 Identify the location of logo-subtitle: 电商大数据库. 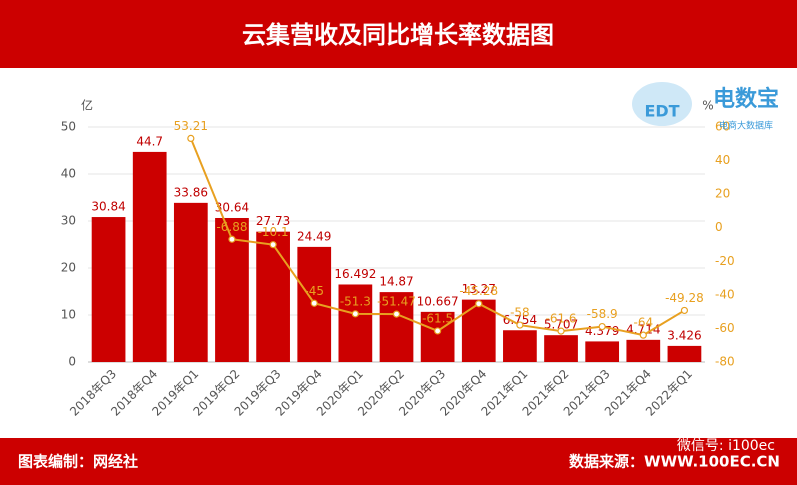
(746, 126).